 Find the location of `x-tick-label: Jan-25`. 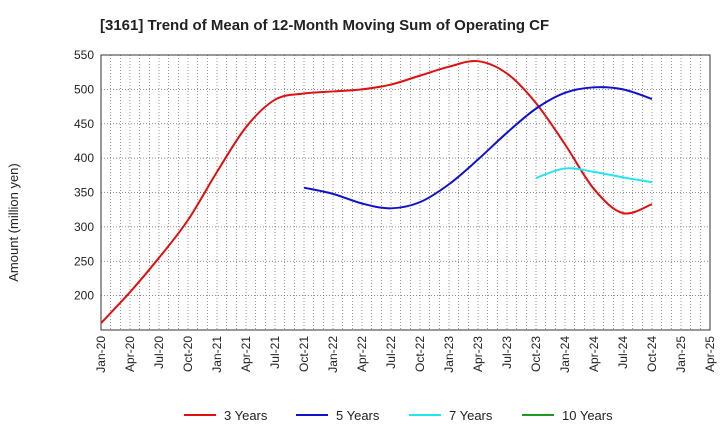

x-tick-label: Jan-25 is located at coordinates (681, 354).